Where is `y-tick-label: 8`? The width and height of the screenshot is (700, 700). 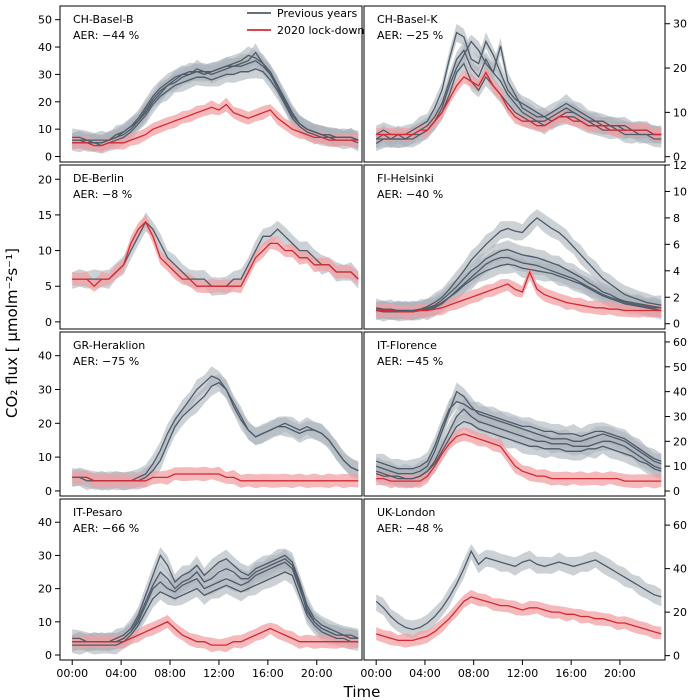 y-tick-label: 8 is located at coordinates (676, 218).